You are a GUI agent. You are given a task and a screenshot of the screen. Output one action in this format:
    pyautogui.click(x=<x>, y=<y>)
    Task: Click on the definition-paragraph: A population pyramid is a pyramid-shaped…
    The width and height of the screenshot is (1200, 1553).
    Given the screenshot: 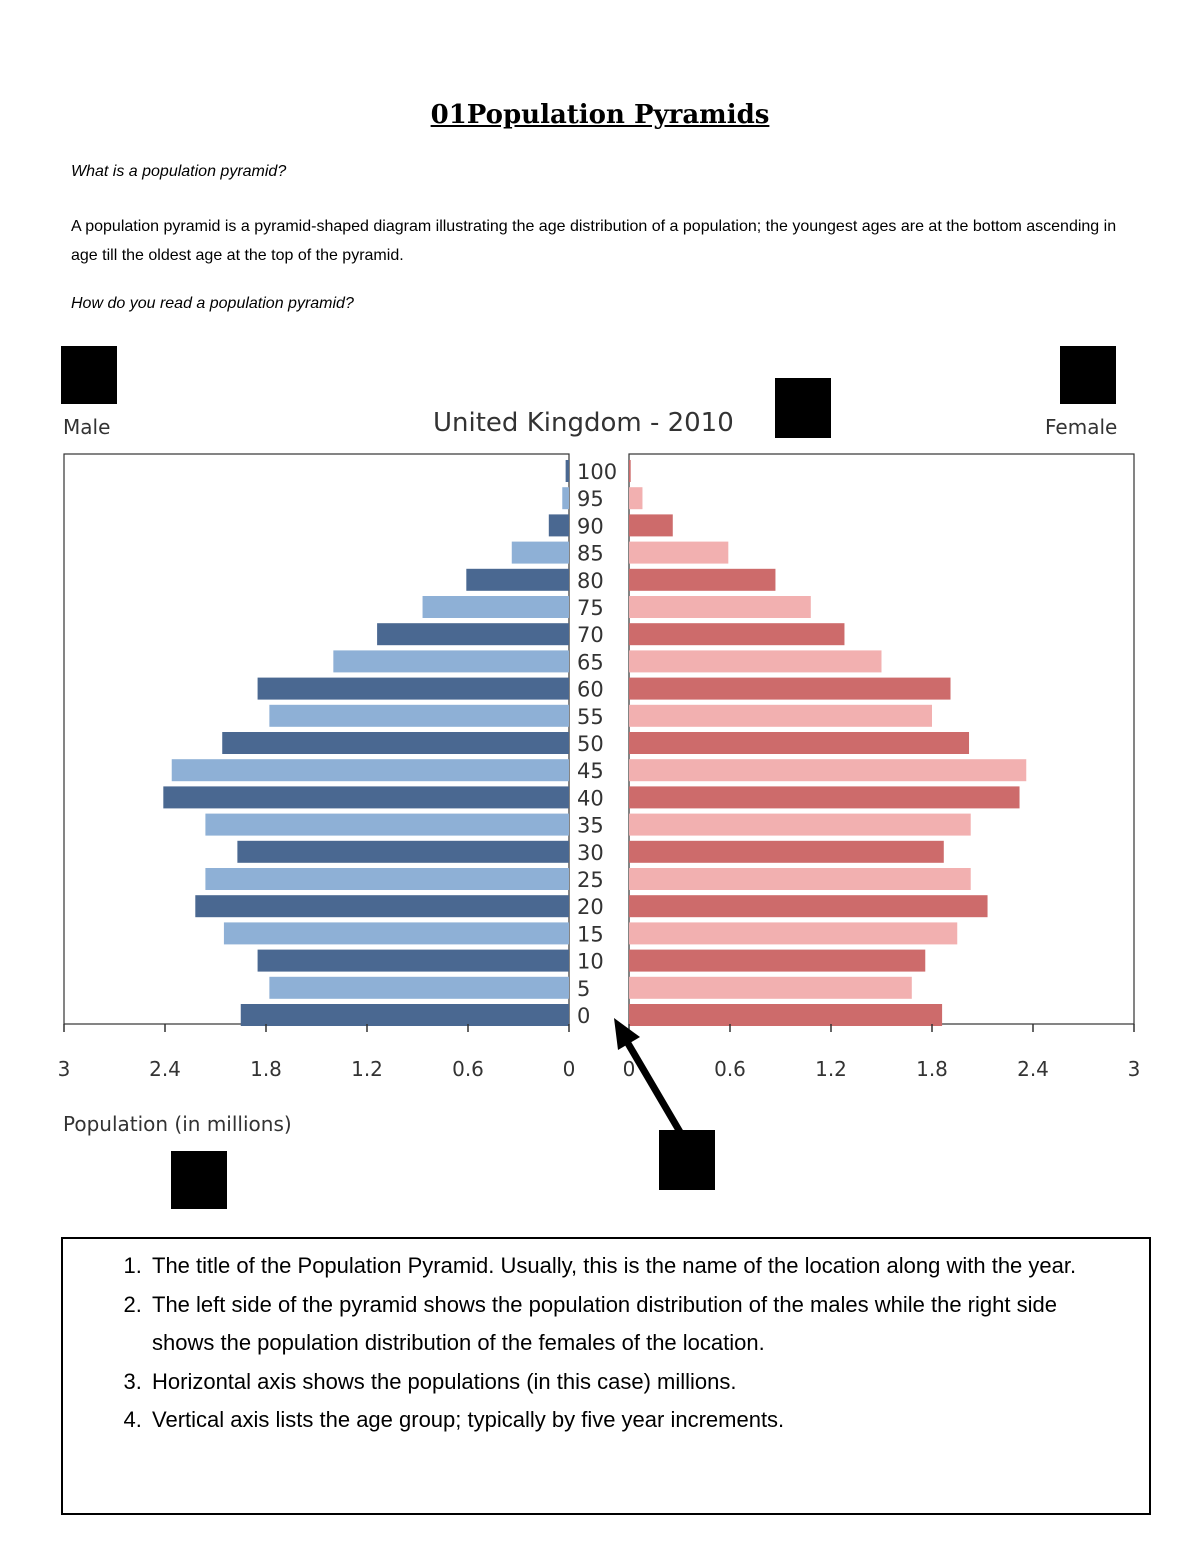 What is the action you would take?
    pyautogui.click(x=594, y=241)
    